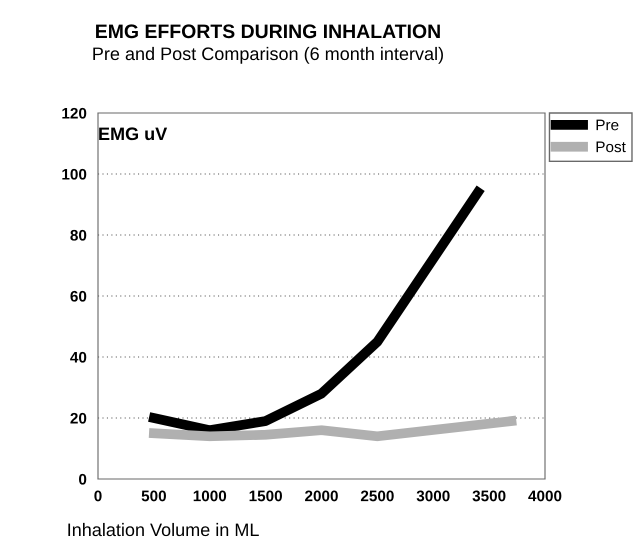 The image size is (638, 552). What do you see at coordinates (74, 174) in the screenshot?
I see `y-tick-label: 100` at bounding box center [74, 174].